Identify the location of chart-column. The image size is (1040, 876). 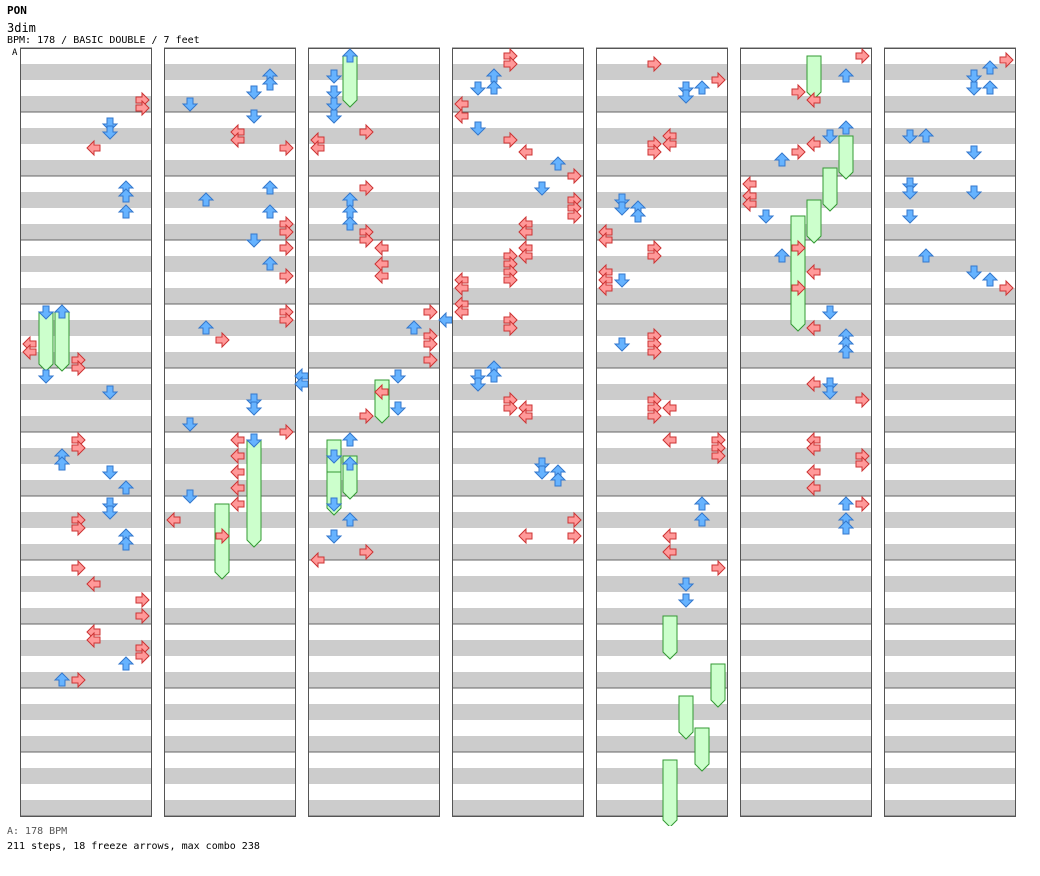
(950, 432).